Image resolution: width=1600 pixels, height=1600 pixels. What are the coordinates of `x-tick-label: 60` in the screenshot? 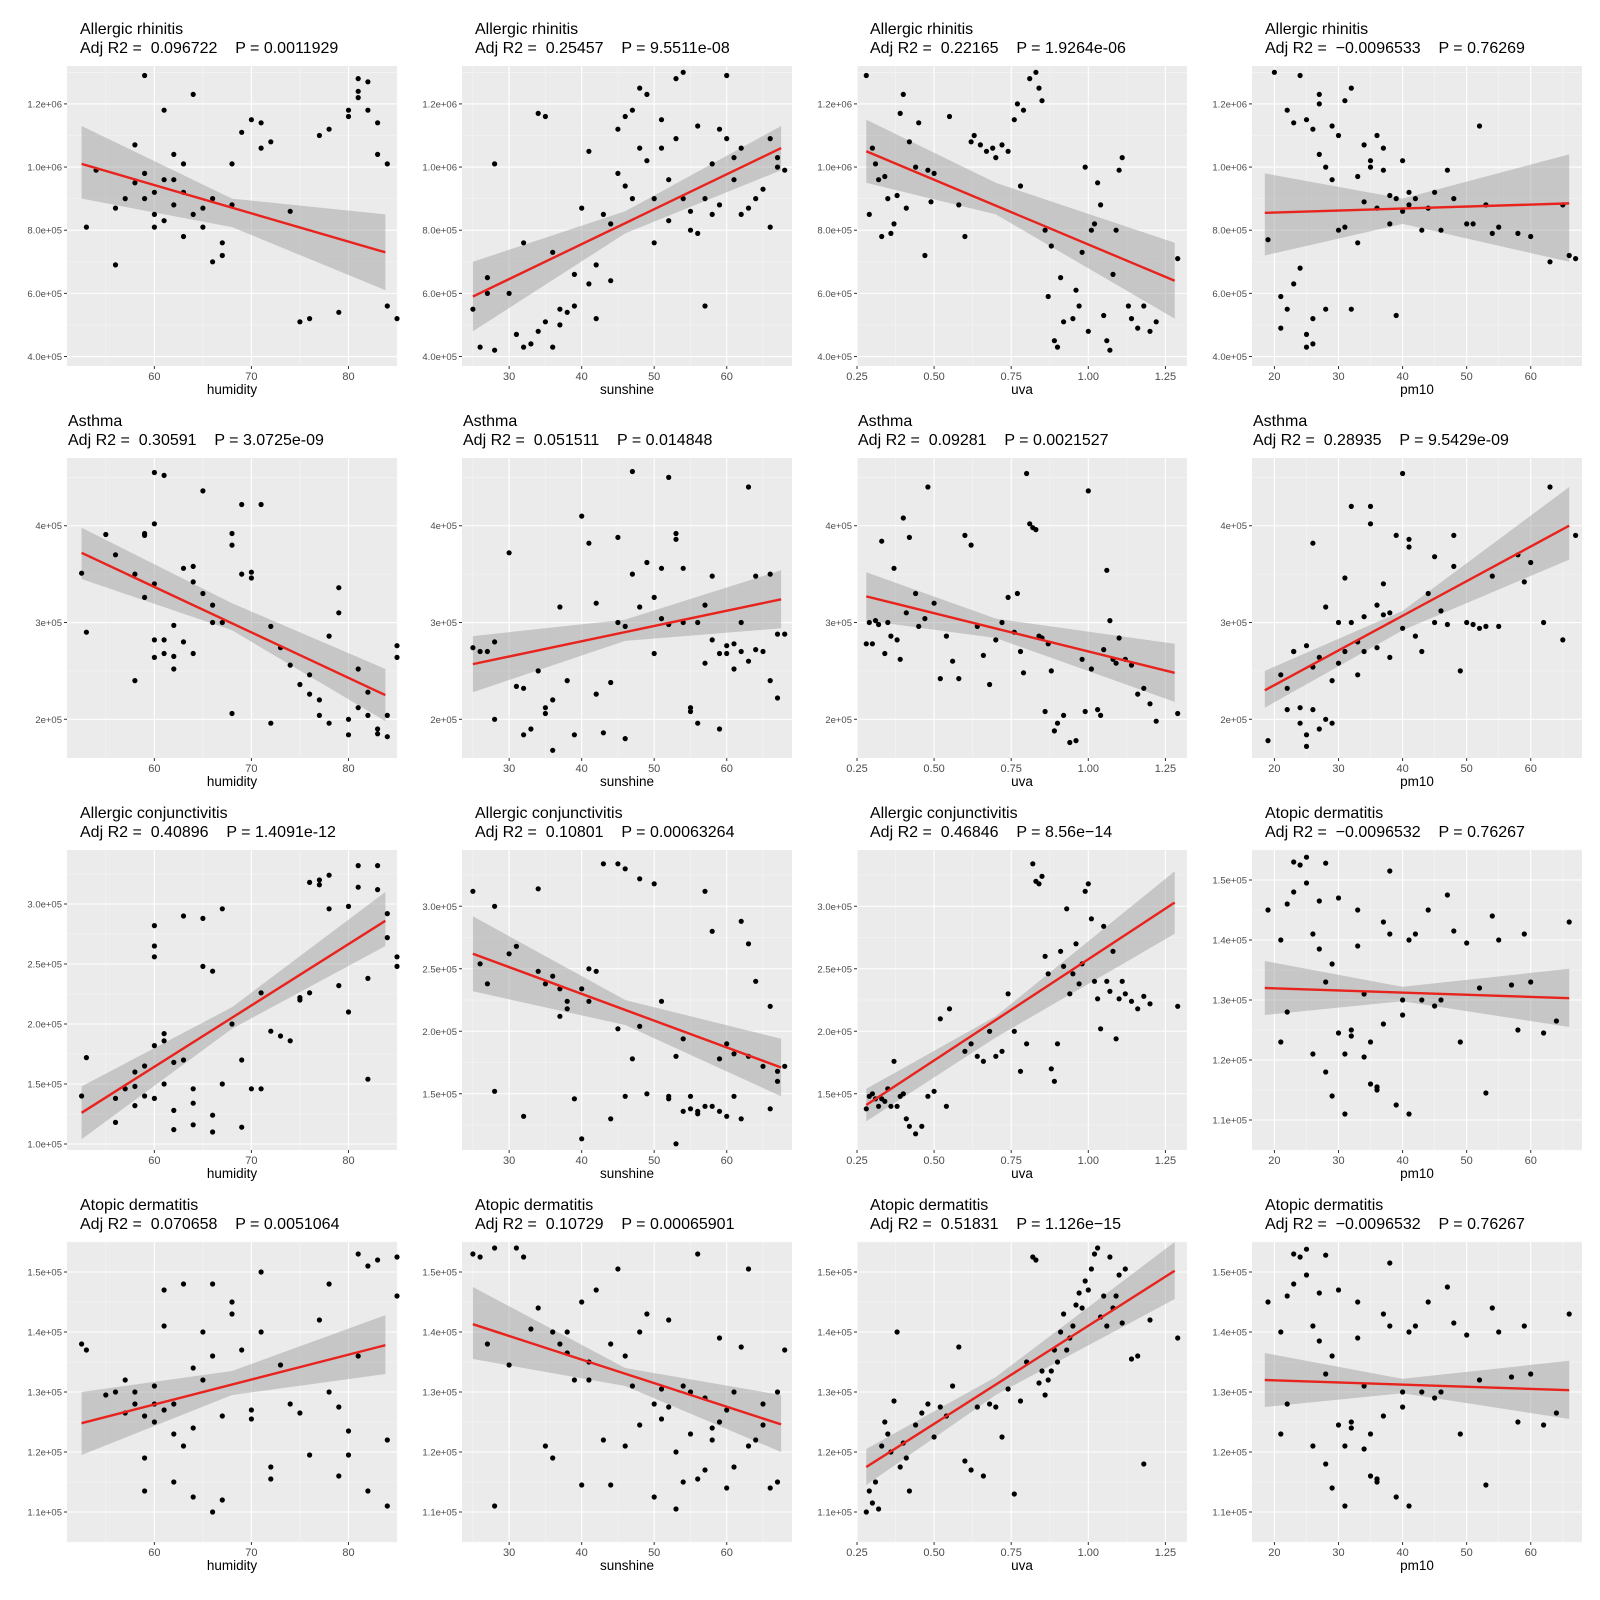 It's located at (1531, 377).